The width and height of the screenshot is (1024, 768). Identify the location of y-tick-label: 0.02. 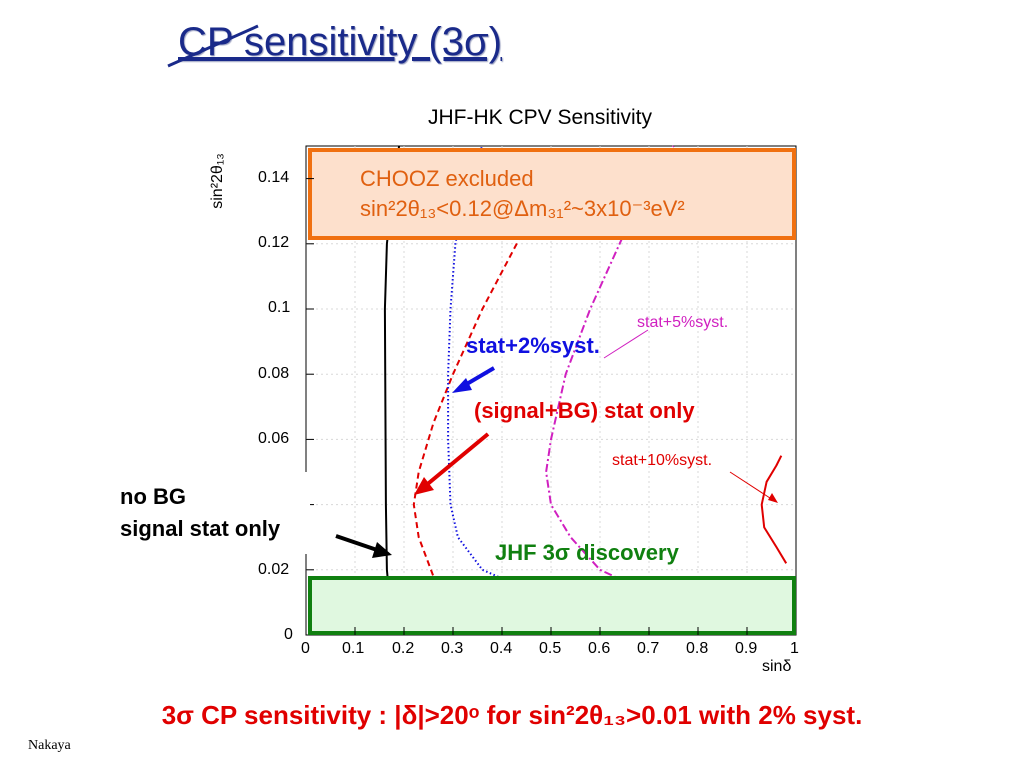
(274, 569).